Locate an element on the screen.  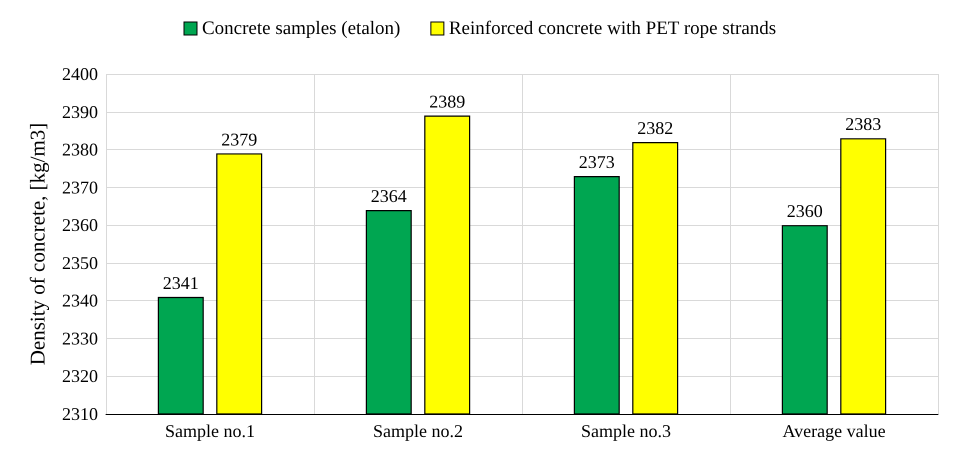
y-tick-label: 2380 is located at coordinates (80, 150).